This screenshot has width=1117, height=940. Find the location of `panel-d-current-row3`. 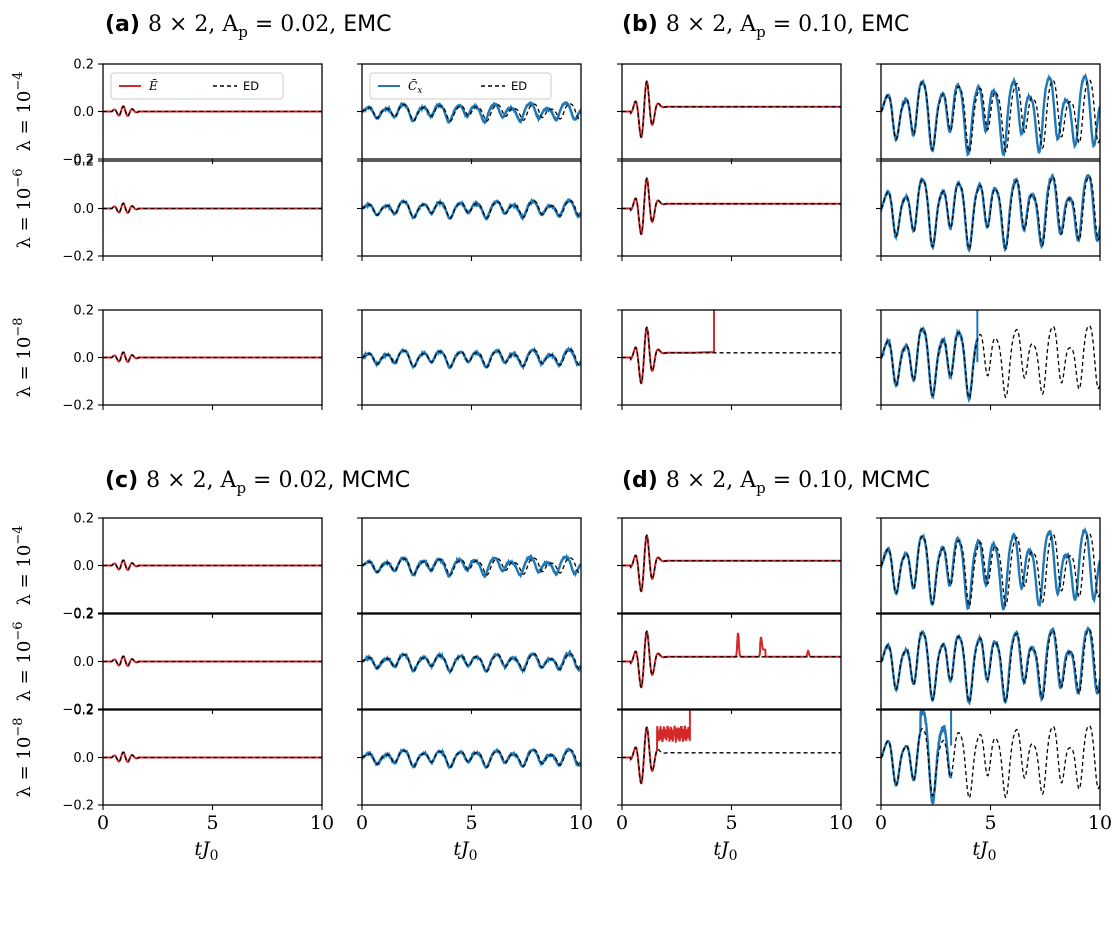

panel-d-current-row3 is located at coordinates (988, 759).